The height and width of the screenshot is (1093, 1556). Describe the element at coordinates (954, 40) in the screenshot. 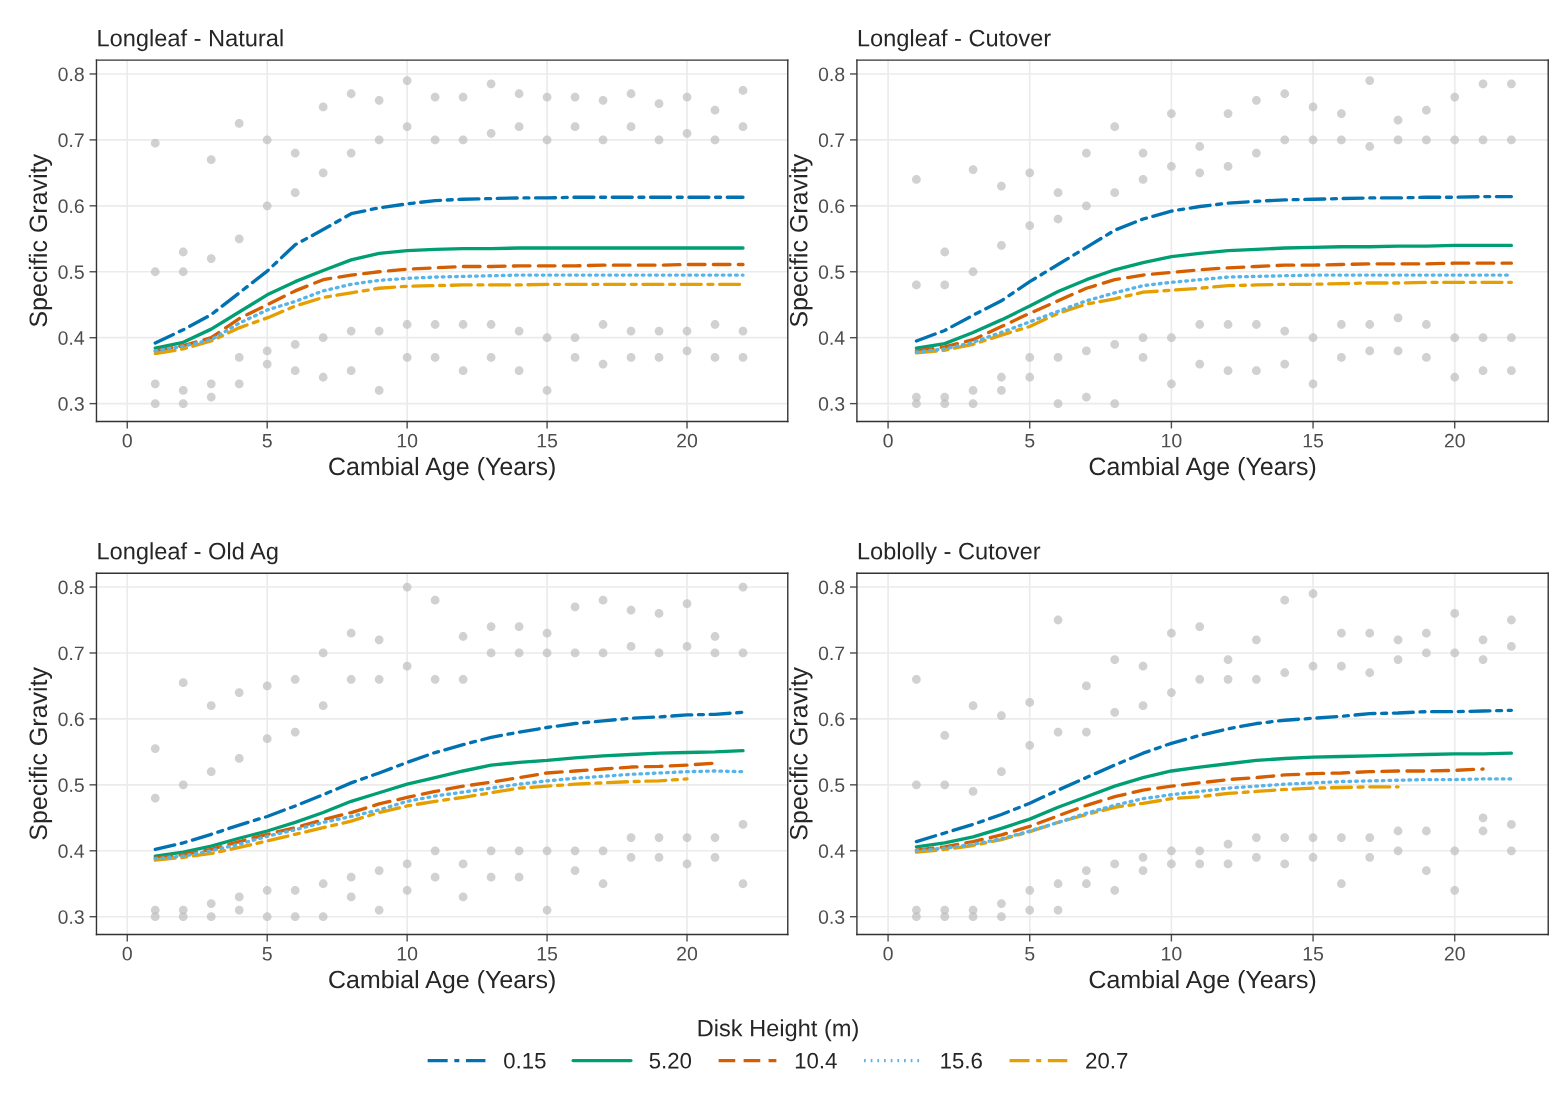

I see `chart-title: Longleaf - Cutover` at that location.